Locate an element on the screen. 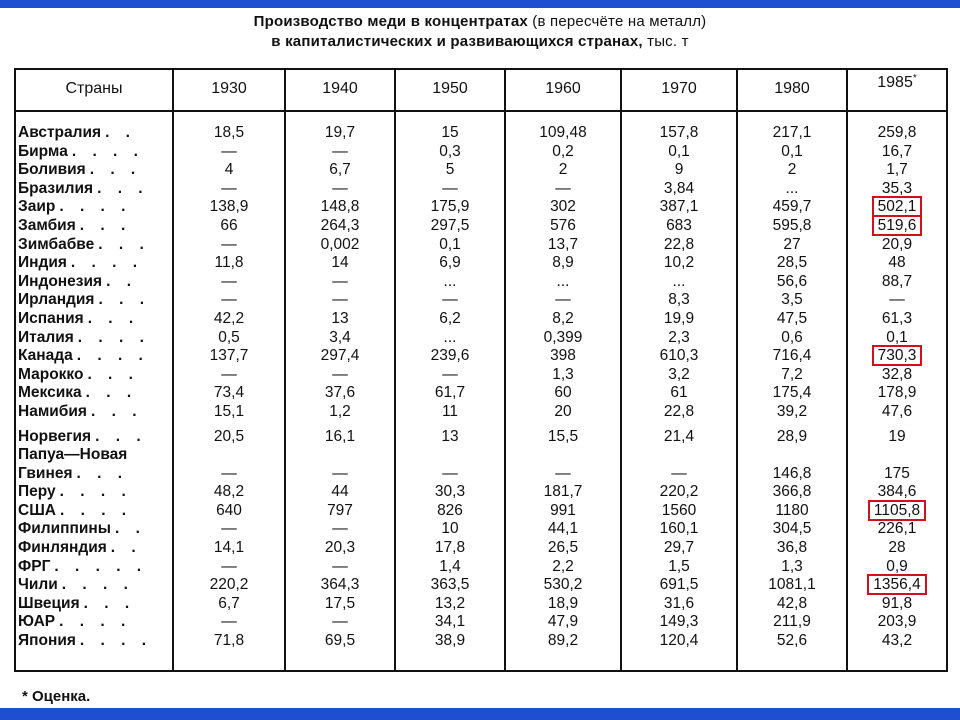  value-cell-1960: 576 is located at coordinates (563, 226).